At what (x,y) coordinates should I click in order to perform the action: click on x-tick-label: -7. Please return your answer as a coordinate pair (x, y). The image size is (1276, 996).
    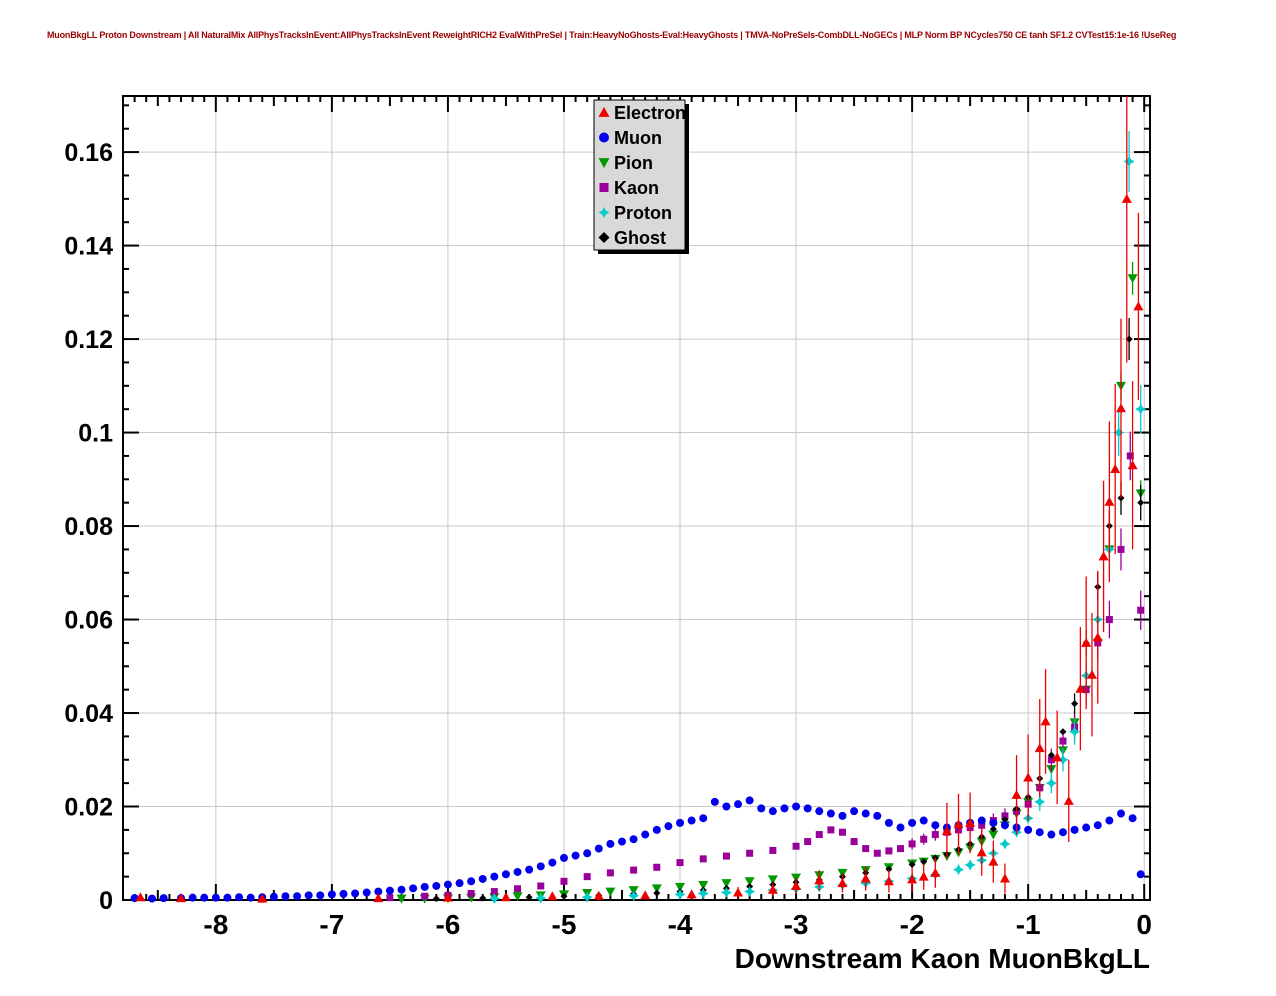
    Looking at the image, I should click on (331, 924).